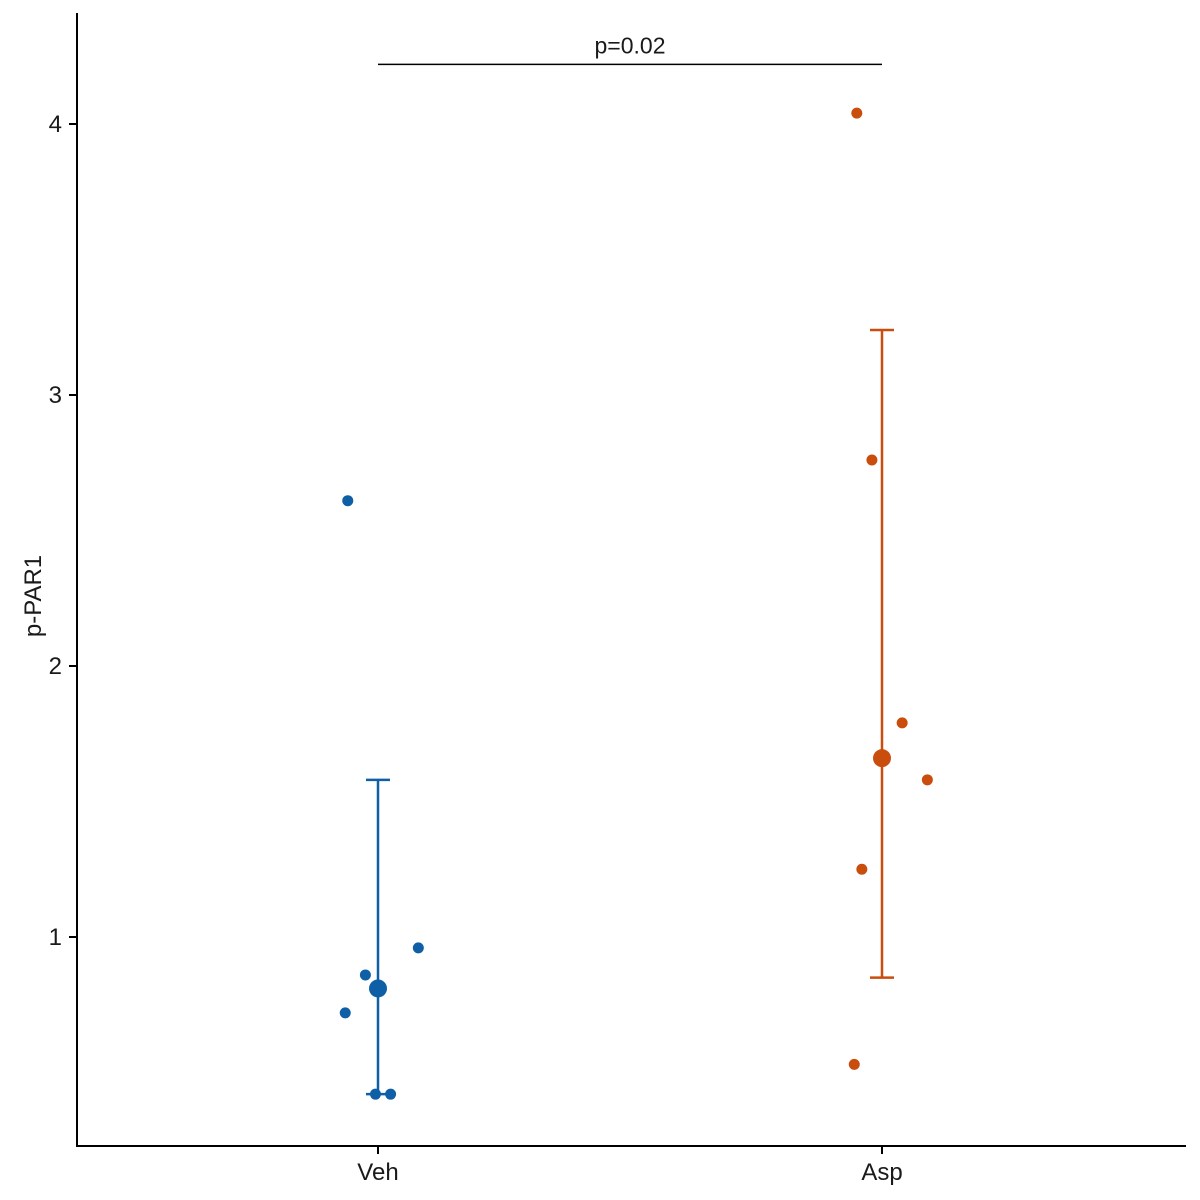 Image resolution: width=1200 pixels, height=1200 pixels. What do you see at coordinates (55, 937) in the screenshot?
I see `y-tick-label: 1` at bounding box center [55, 937].